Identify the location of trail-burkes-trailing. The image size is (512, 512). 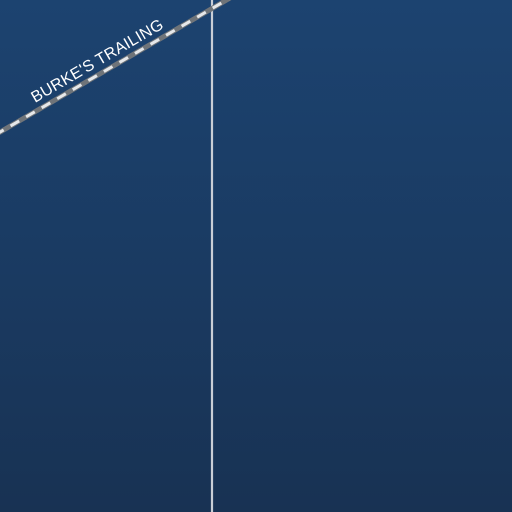
(116, 67).